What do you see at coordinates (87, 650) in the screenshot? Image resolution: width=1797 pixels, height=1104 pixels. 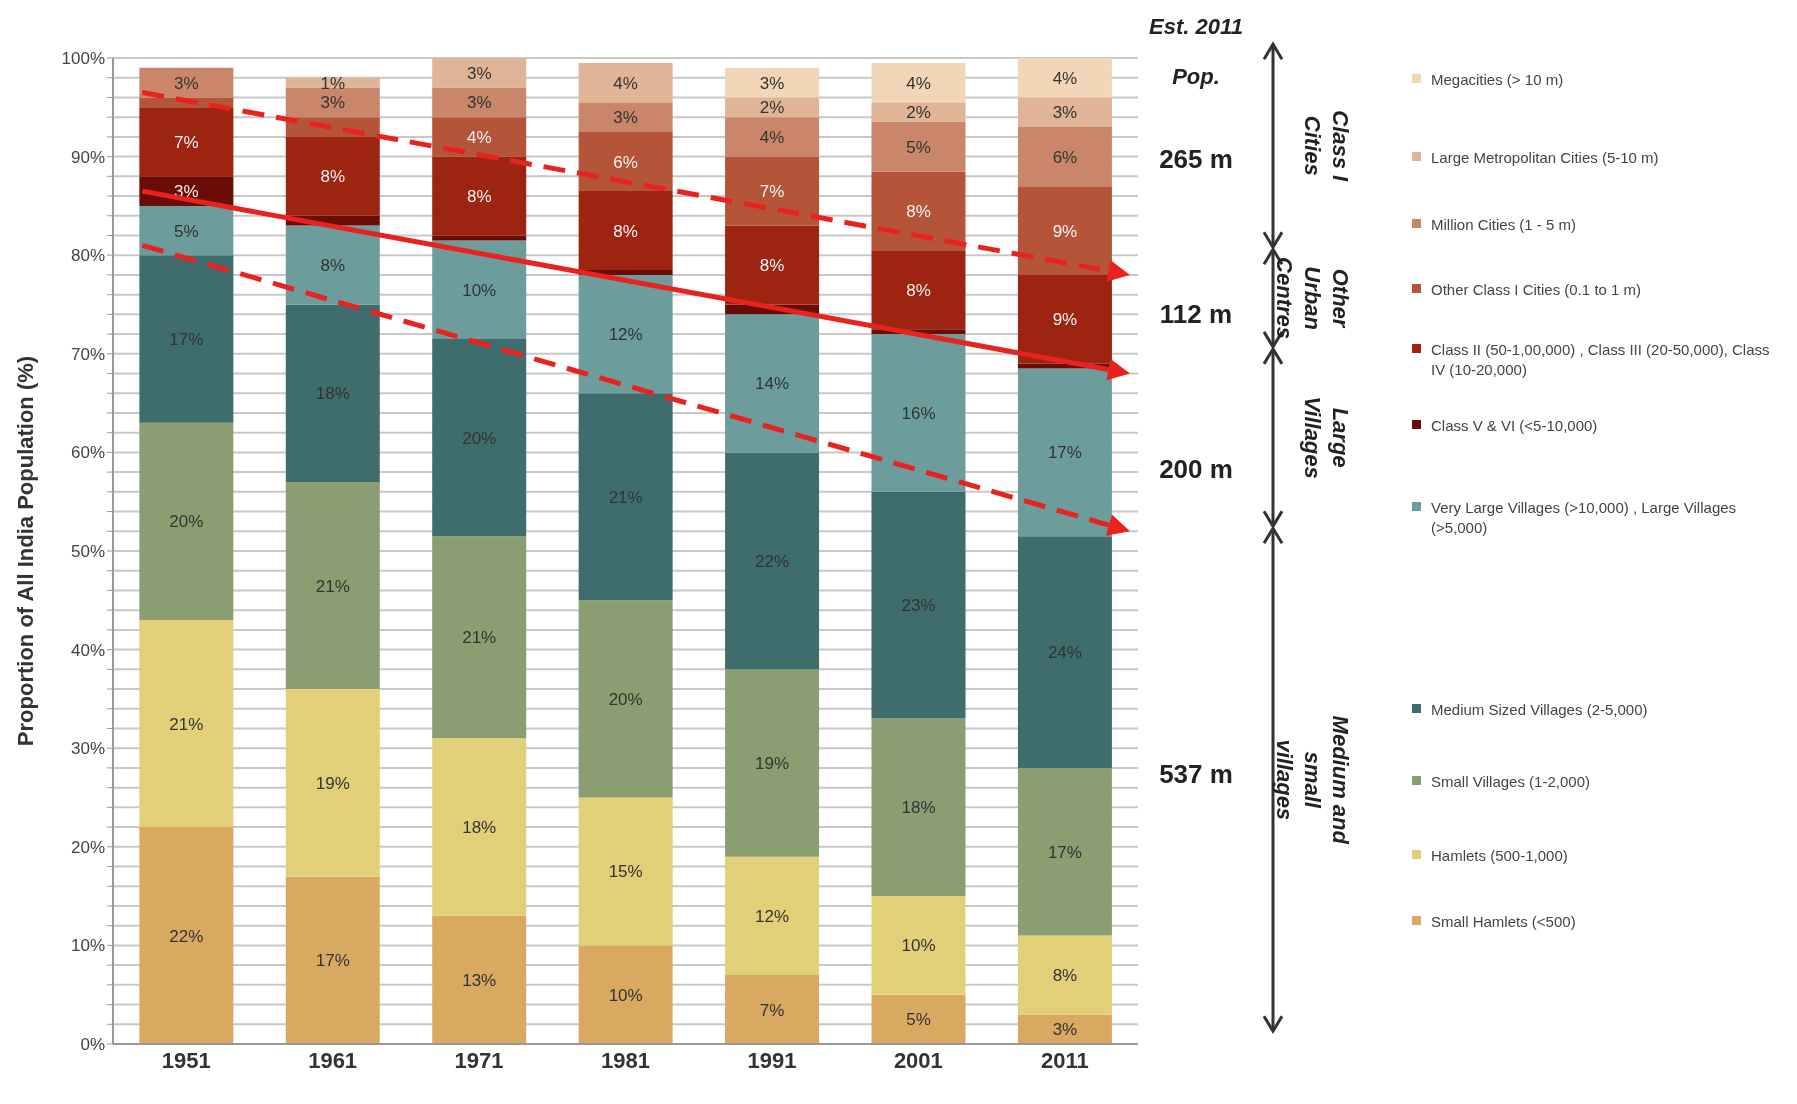 I see `y-tick-label: 40%` at bounding box center [87, 650].